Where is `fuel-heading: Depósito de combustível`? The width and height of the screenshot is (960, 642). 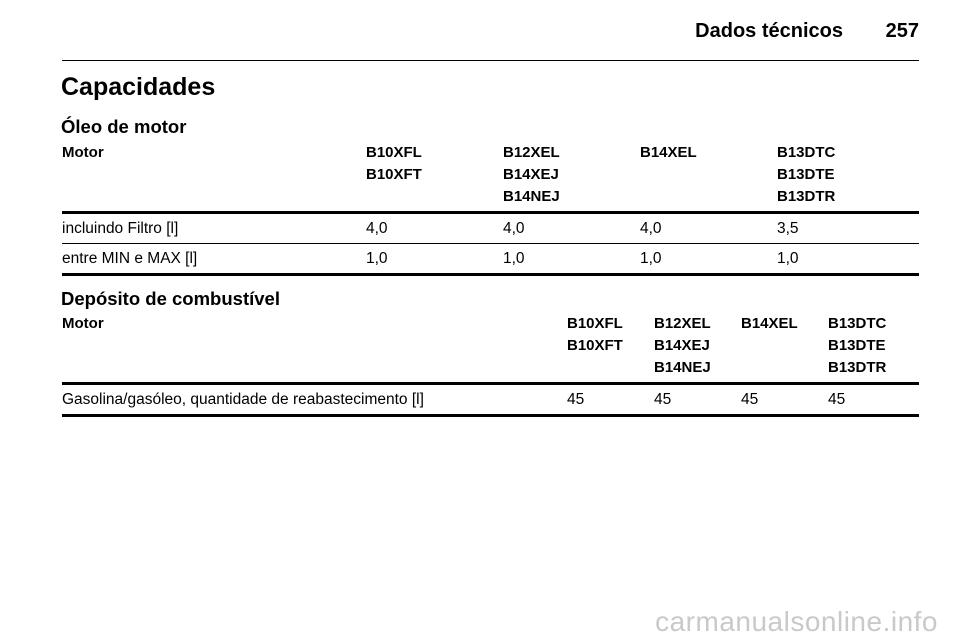
fuel-heading: Depósito de combustível is located at coordinates (170, 298).